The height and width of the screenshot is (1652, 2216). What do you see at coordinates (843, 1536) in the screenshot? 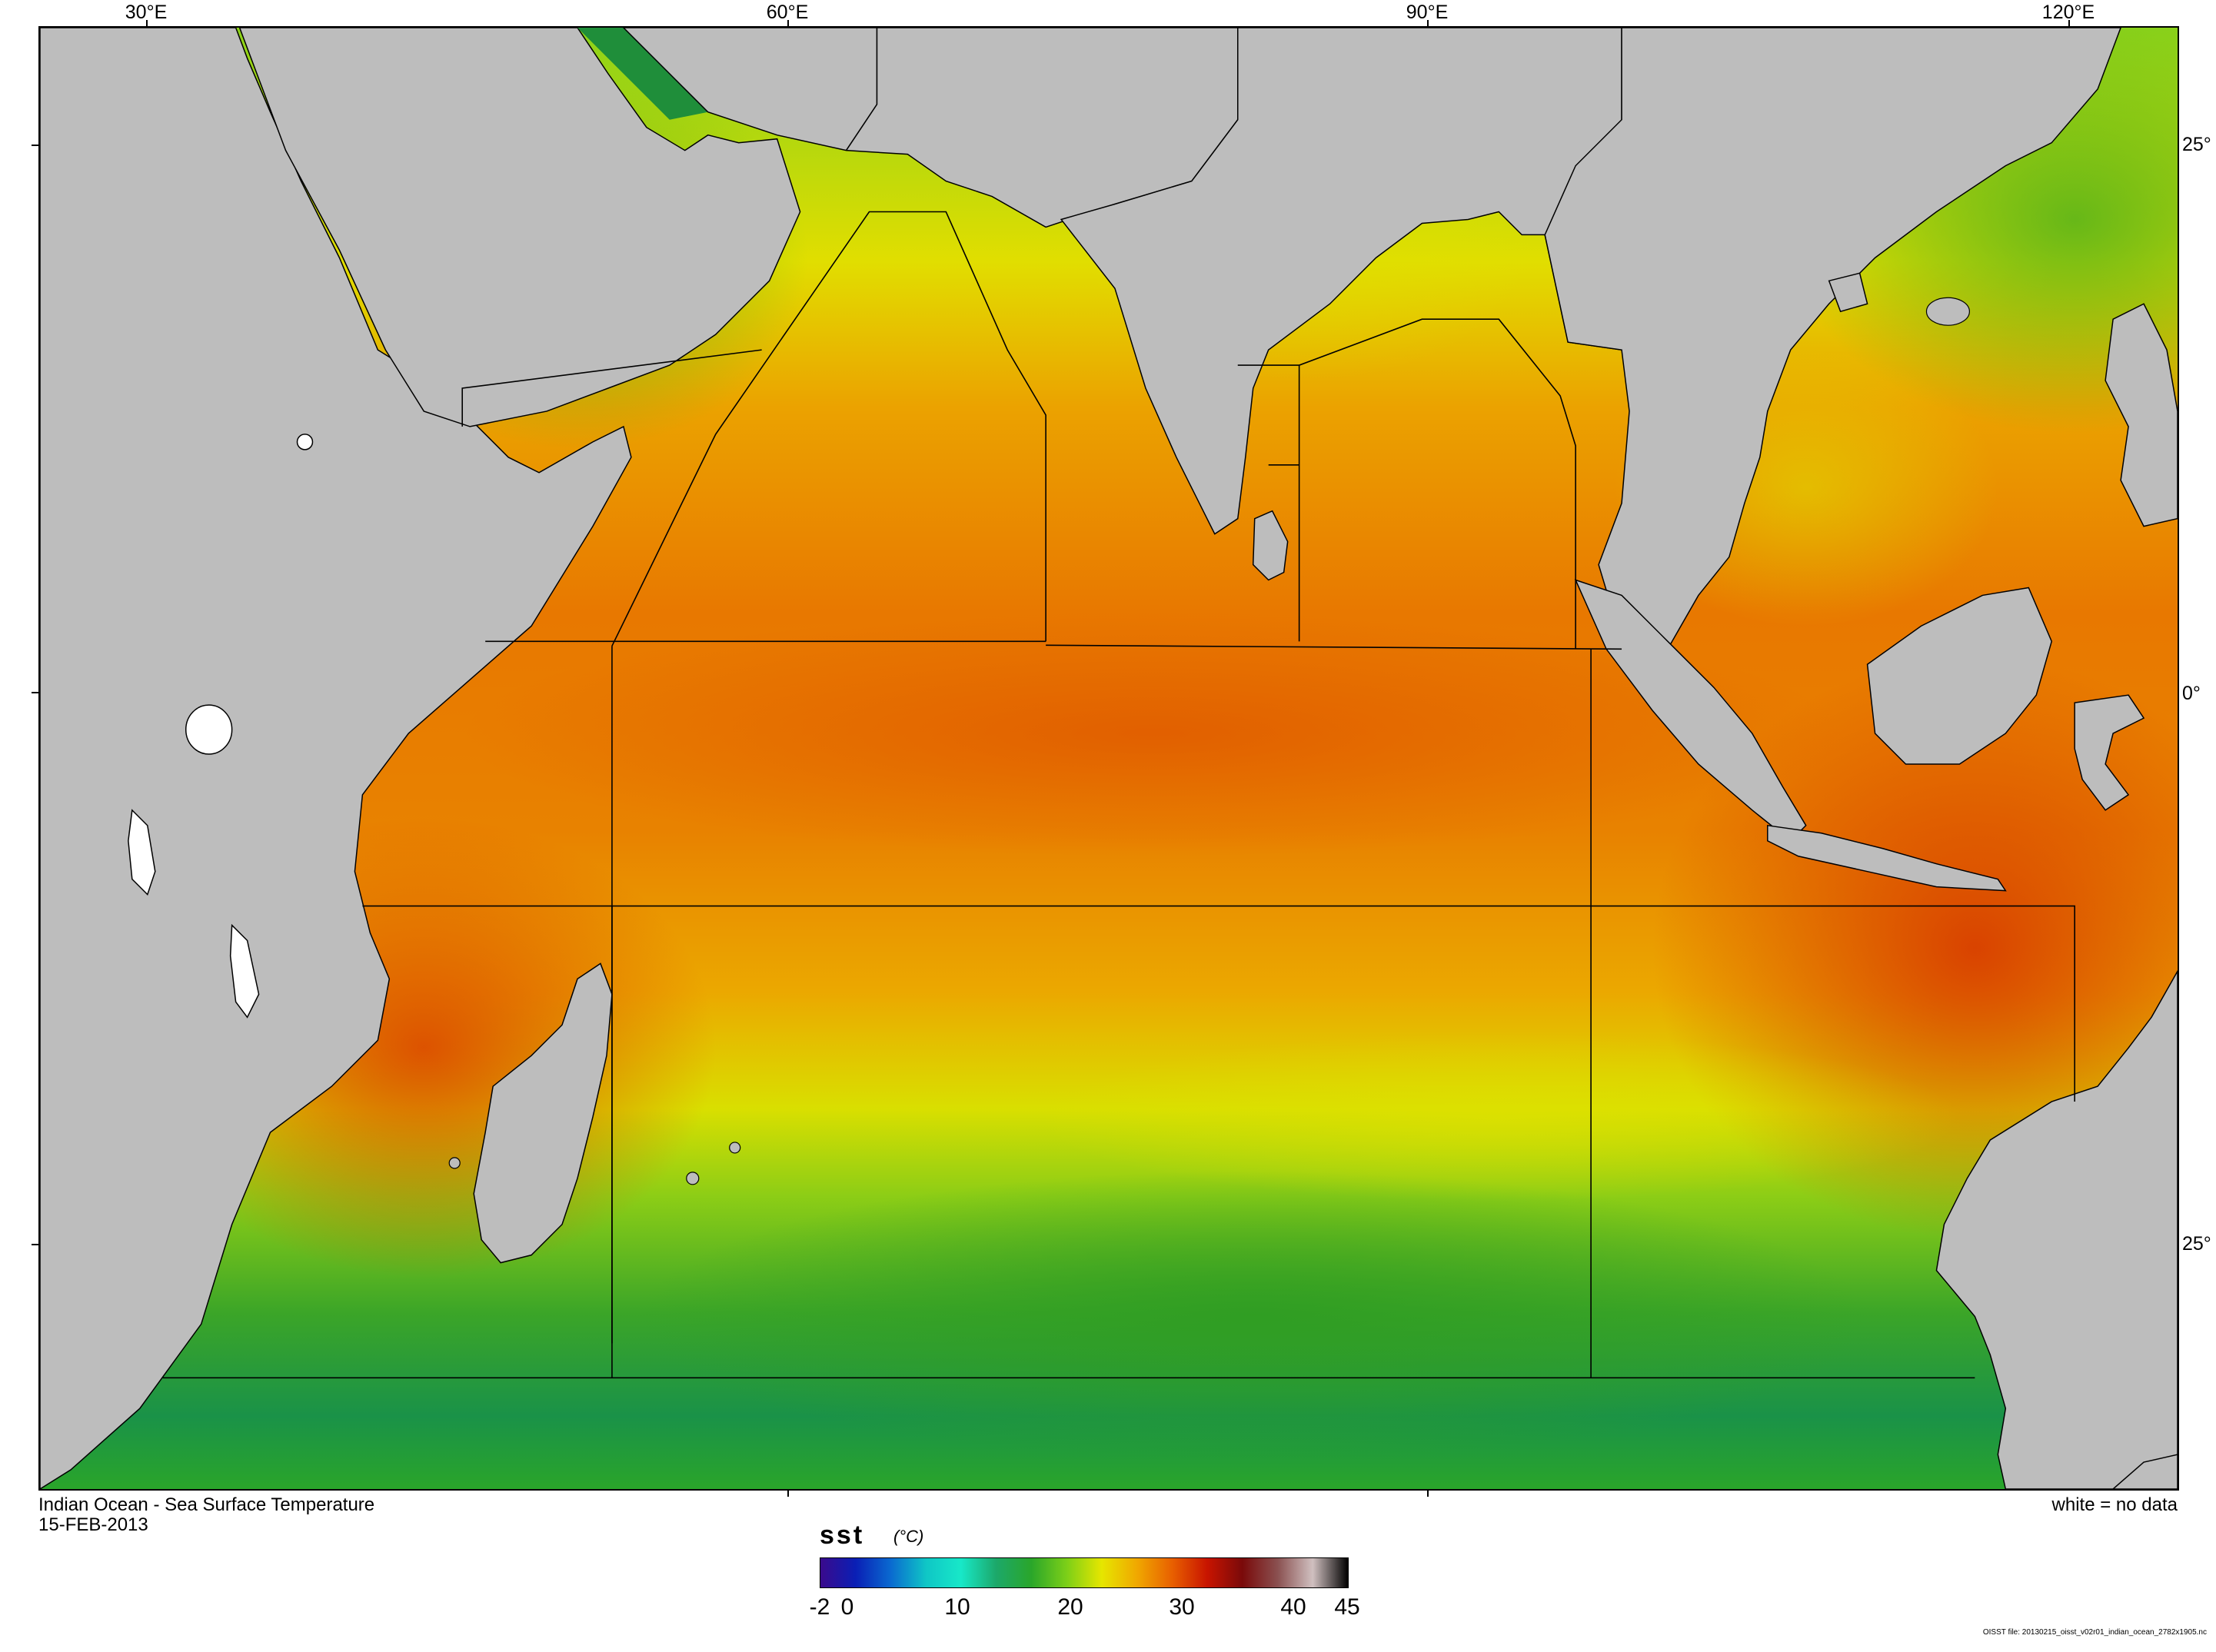
I see `colorbar-variable: sst` at bounding box center [843, 1536].